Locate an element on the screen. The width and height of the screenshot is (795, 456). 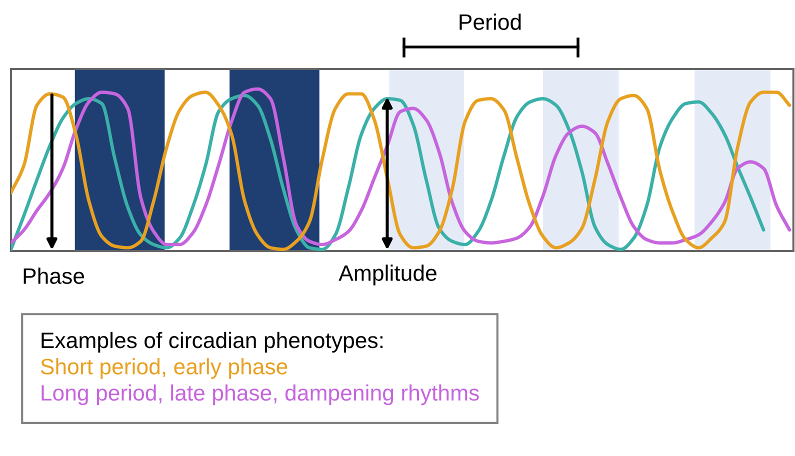
text: Long period, late phase, dampening rhythms is located at coordinates (260, 395).